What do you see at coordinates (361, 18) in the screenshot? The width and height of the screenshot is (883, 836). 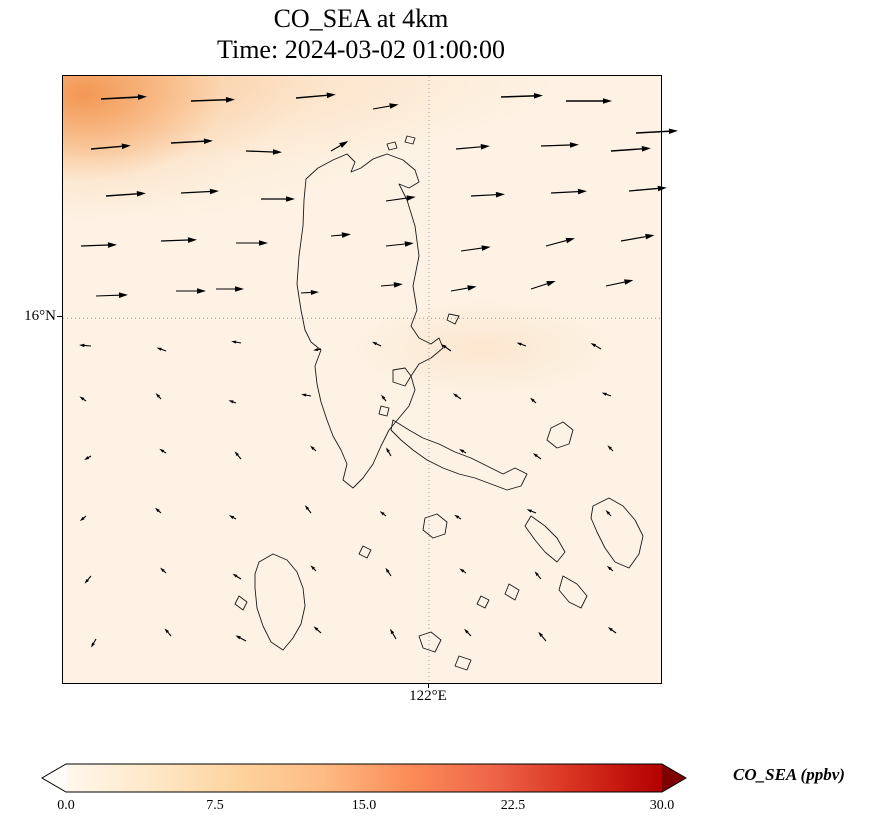 I see `title-line-1: CO_SEA at 4km` at bounding box center [361, 18].